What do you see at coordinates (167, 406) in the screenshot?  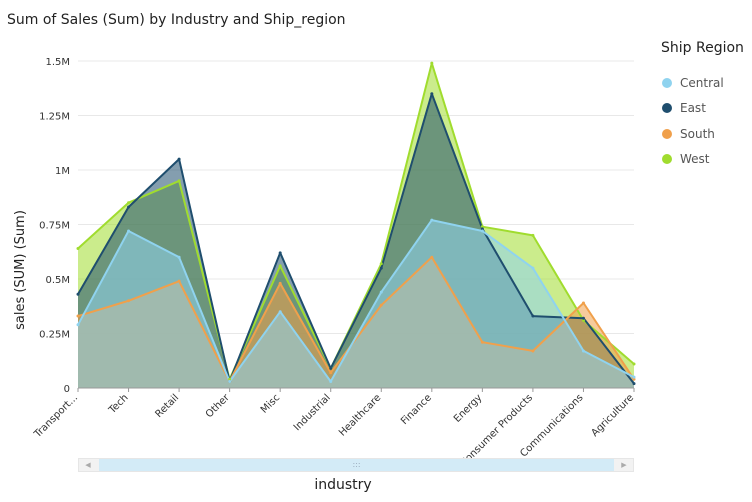 I see `x-tick-label: Retail` at bounding box center [167, 406].